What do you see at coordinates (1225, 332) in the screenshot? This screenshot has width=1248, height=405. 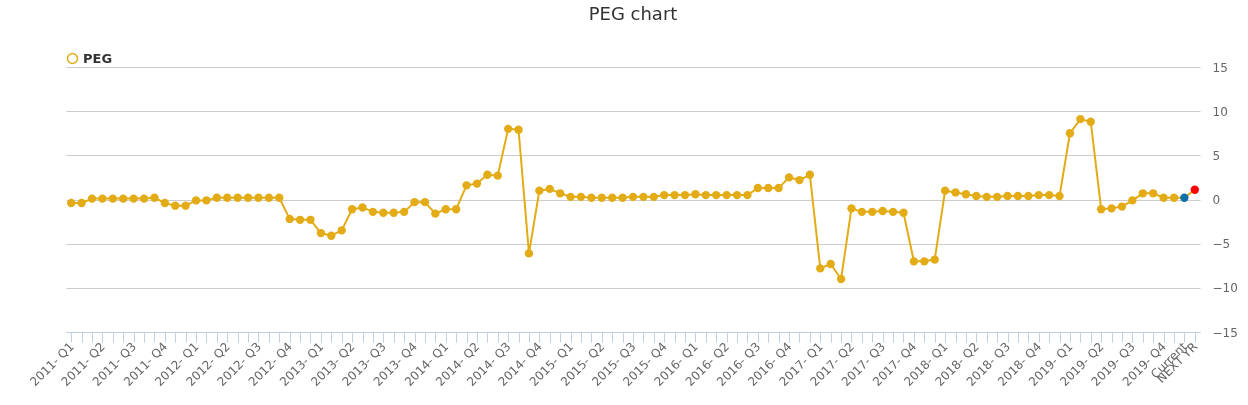 I see `y-tick-label: −15` at bounding box center [1225, 332].